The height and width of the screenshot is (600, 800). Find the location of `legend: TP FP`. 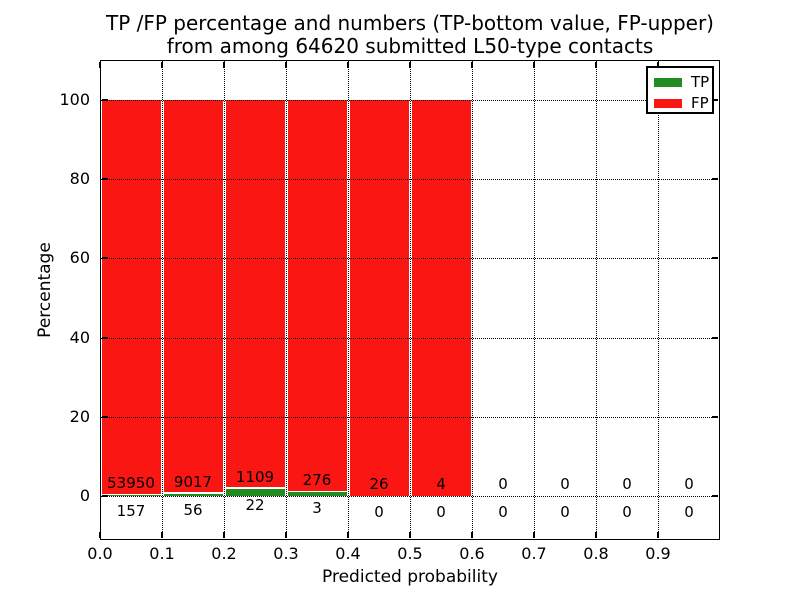

legend: TP FP is located at coordinates (680, 90).